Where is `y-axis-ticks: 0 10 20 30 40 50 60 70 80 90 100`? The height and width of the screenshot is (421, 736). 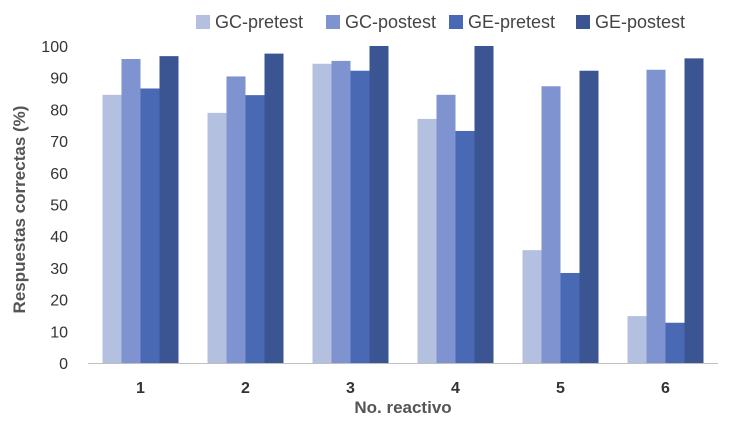
y-axis-ticks: 0 10 20 30 40 50 60 70 80 90 100 is located at coordinates (54, 206).